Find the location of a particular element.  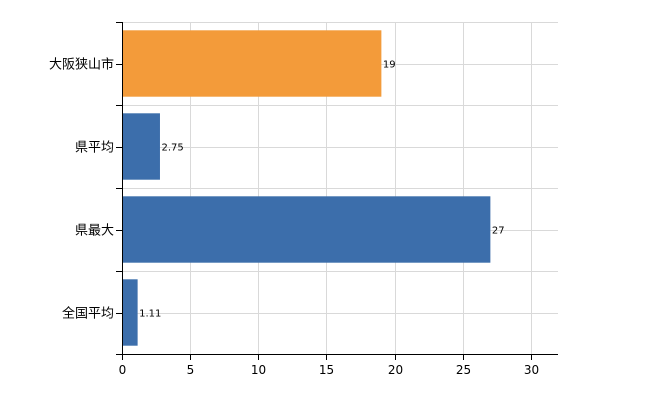

data-label-0: 19 is located at coordinates (389, 65).